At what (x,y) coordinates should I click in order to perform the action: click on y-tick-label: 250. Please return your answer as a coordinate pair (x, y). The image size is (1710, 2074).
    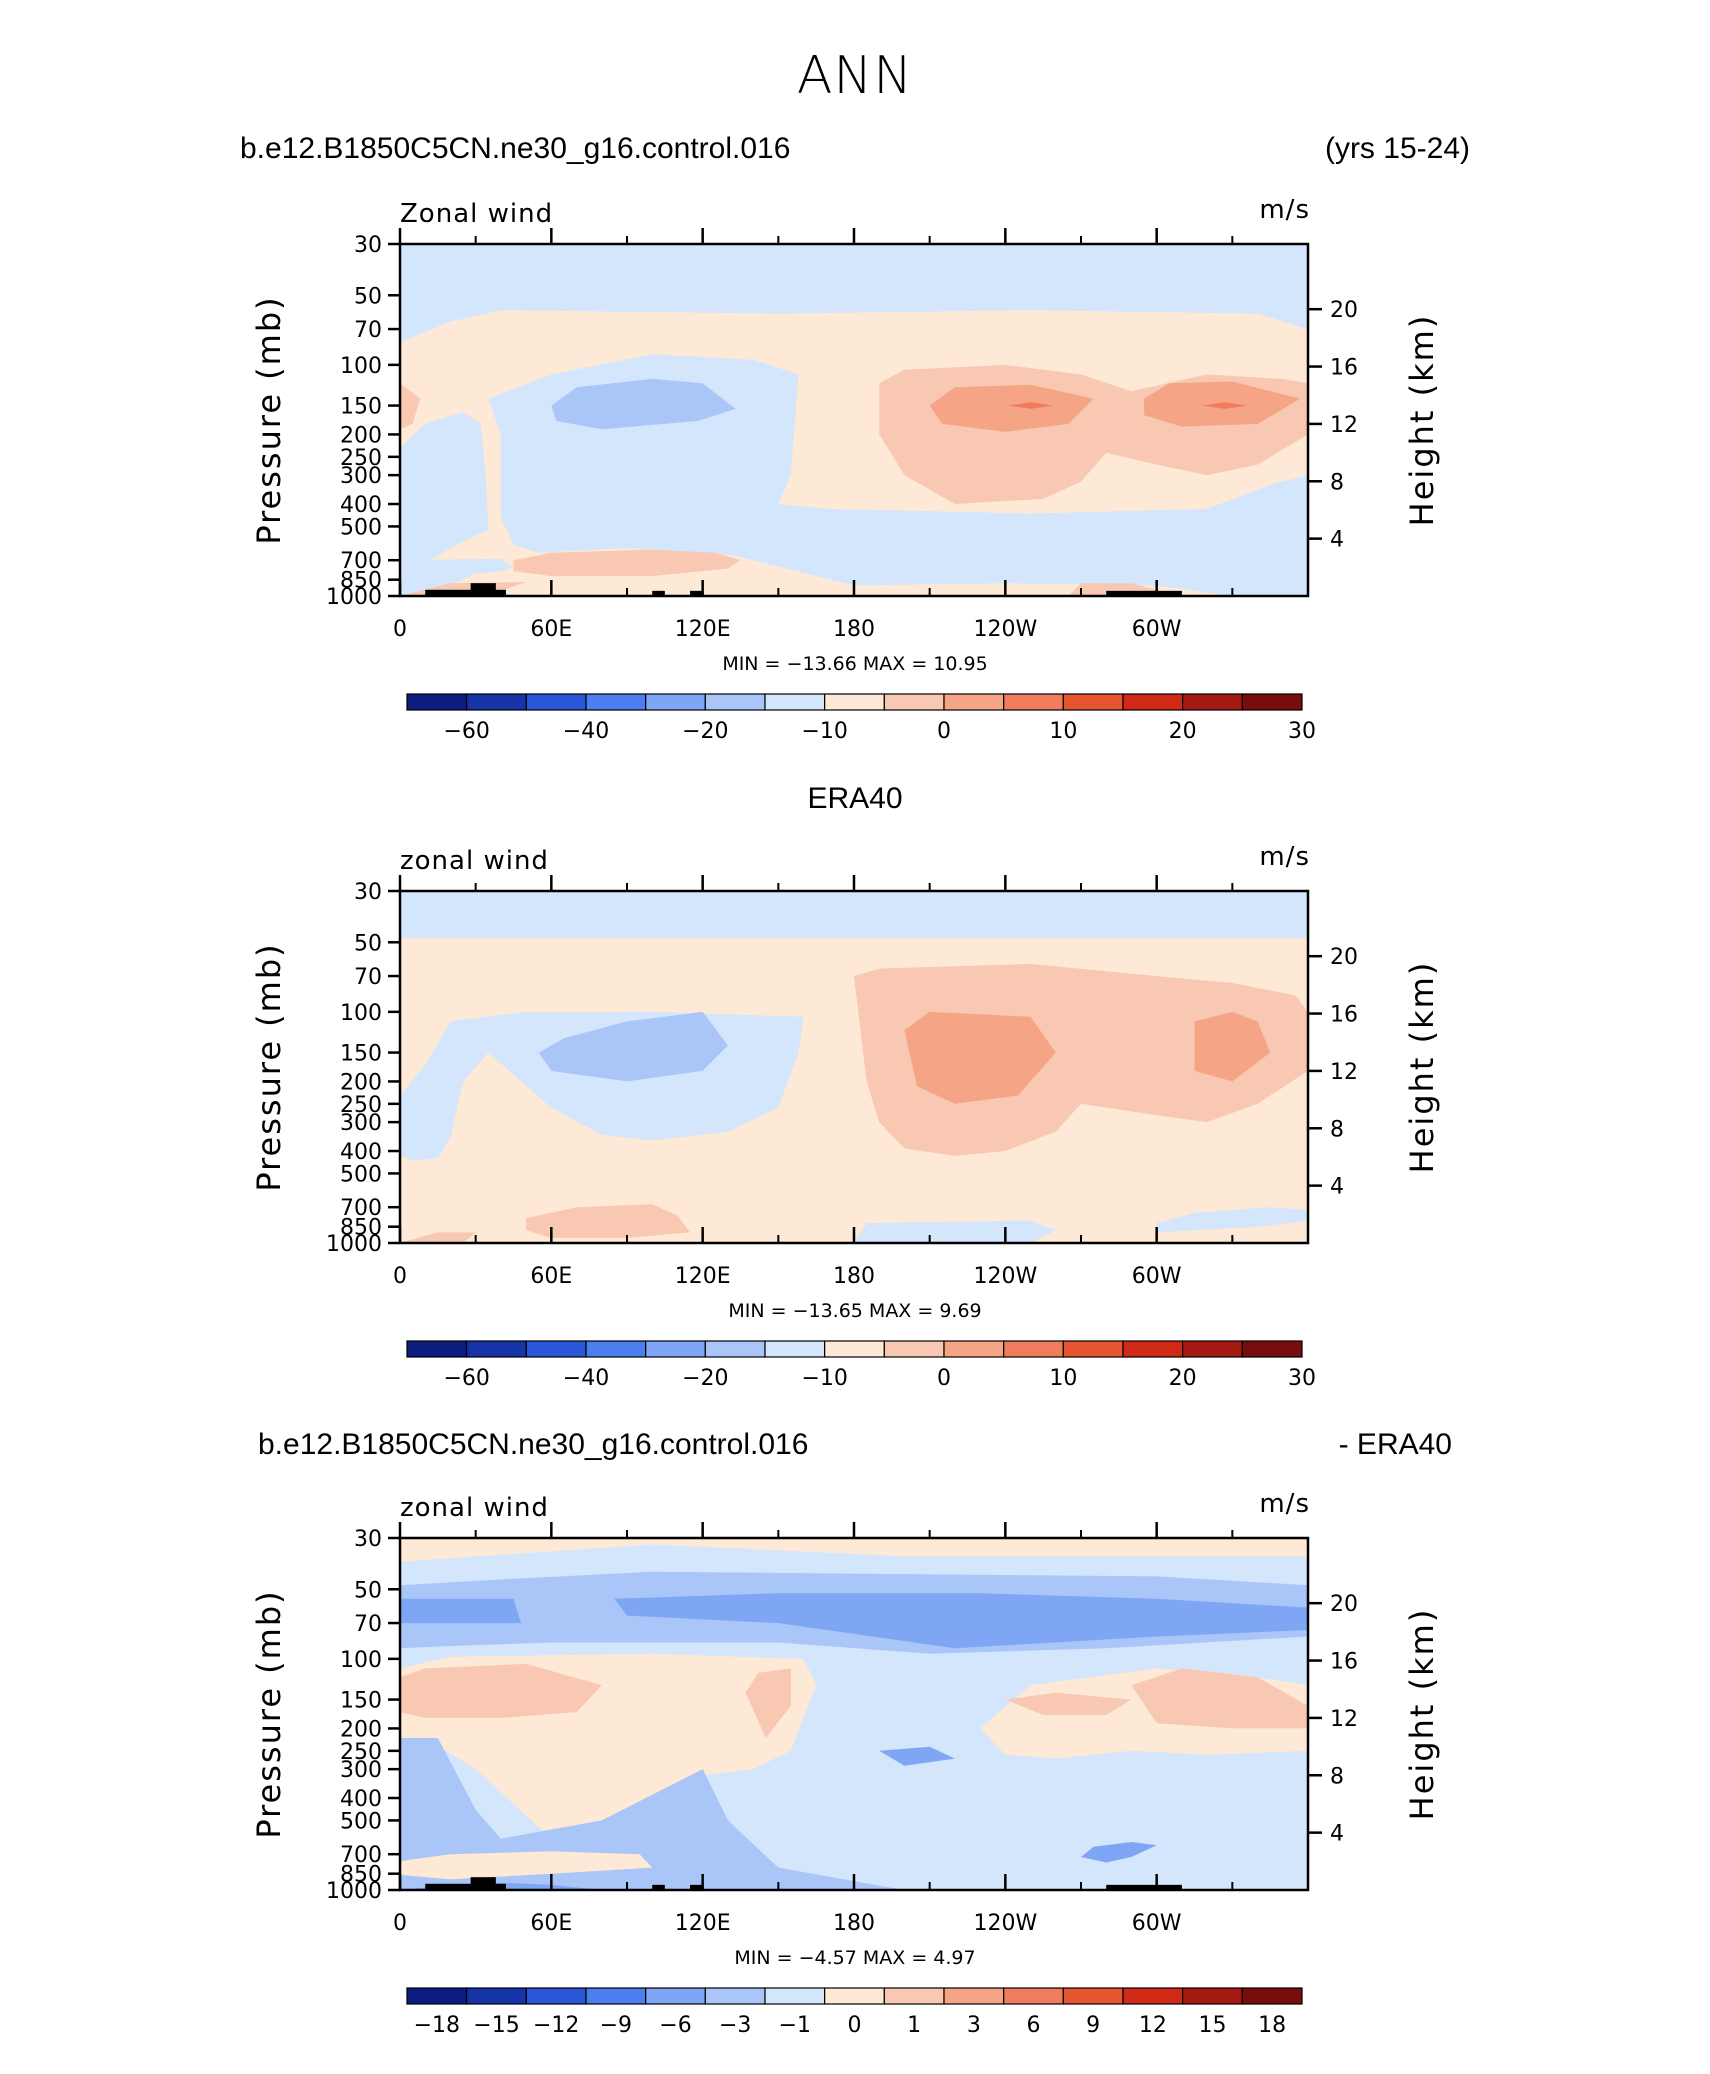
    Looking at the image, I should click on (361, 458).